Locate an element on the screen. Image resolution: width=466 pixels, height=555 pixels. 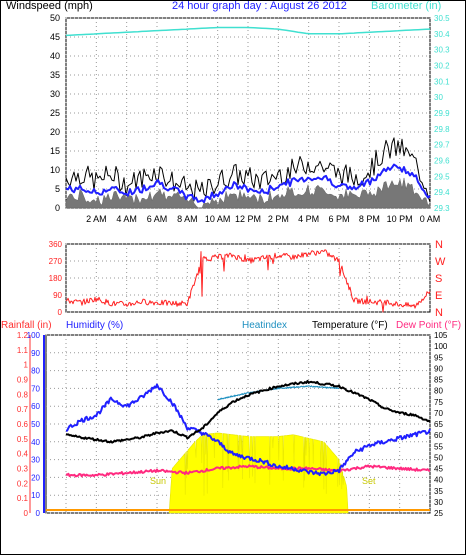
heatindex-label: Heatindex is located at coordinates (264, 325).